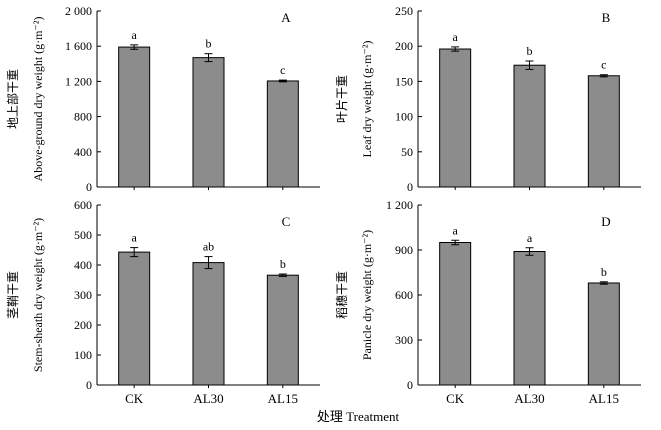 The width and height of the screenshot is (661, 430). What do you see at coordinates (605, 221) in the screenshot?
I see `panel-letter: D` at bounding box center [605, 221].